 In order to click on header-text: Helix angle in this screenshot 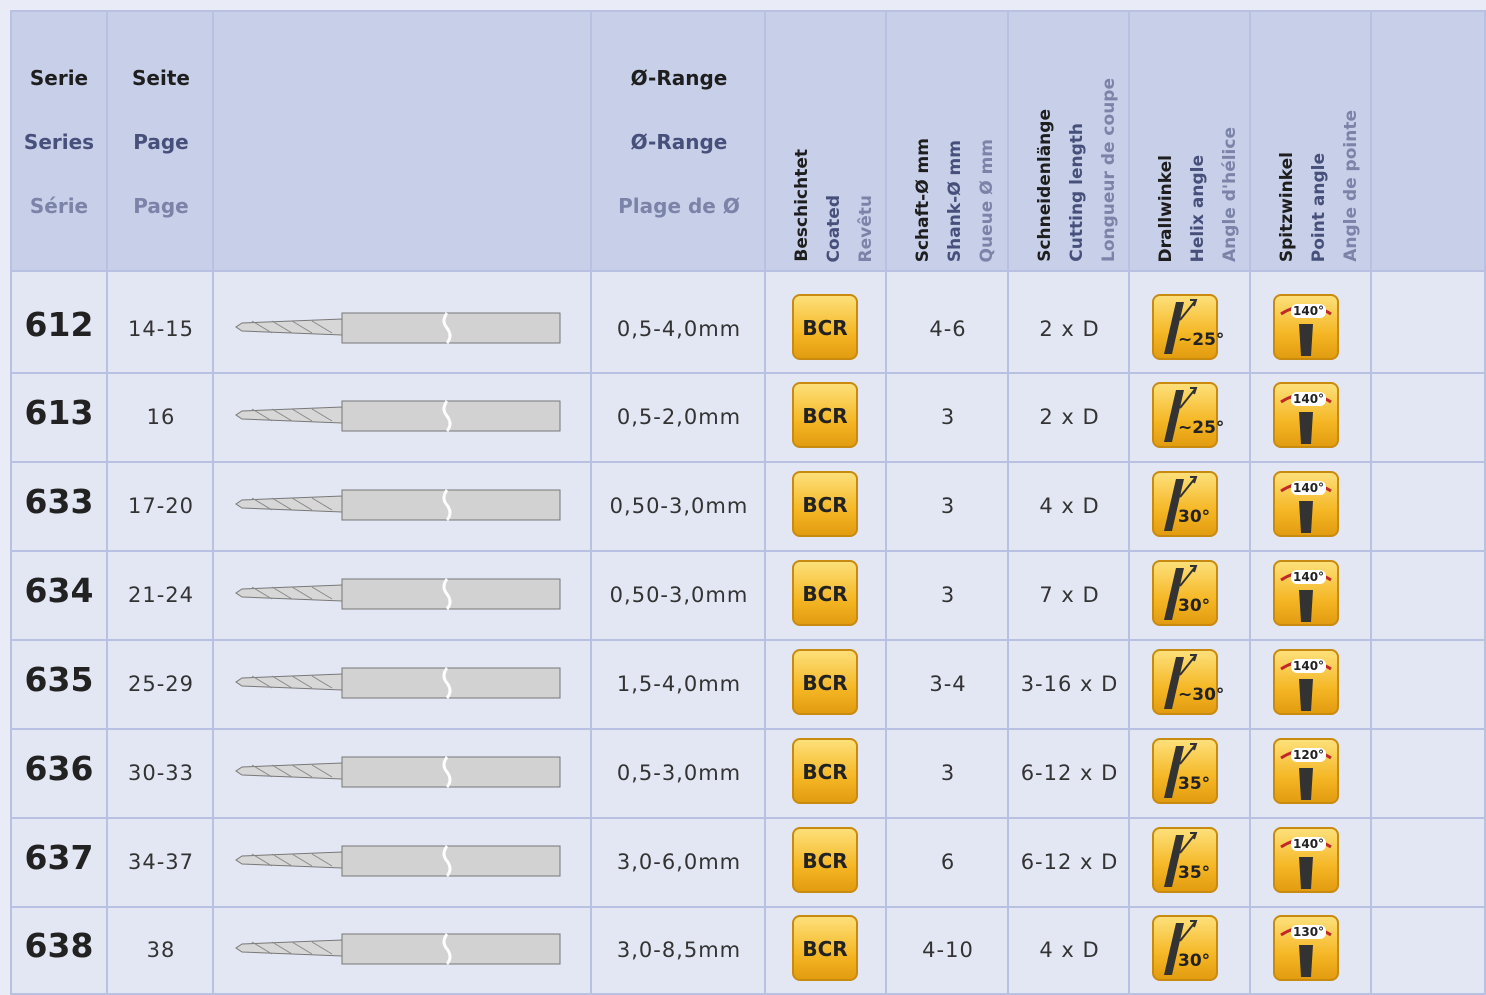, I will do `click(1198, 208)`.